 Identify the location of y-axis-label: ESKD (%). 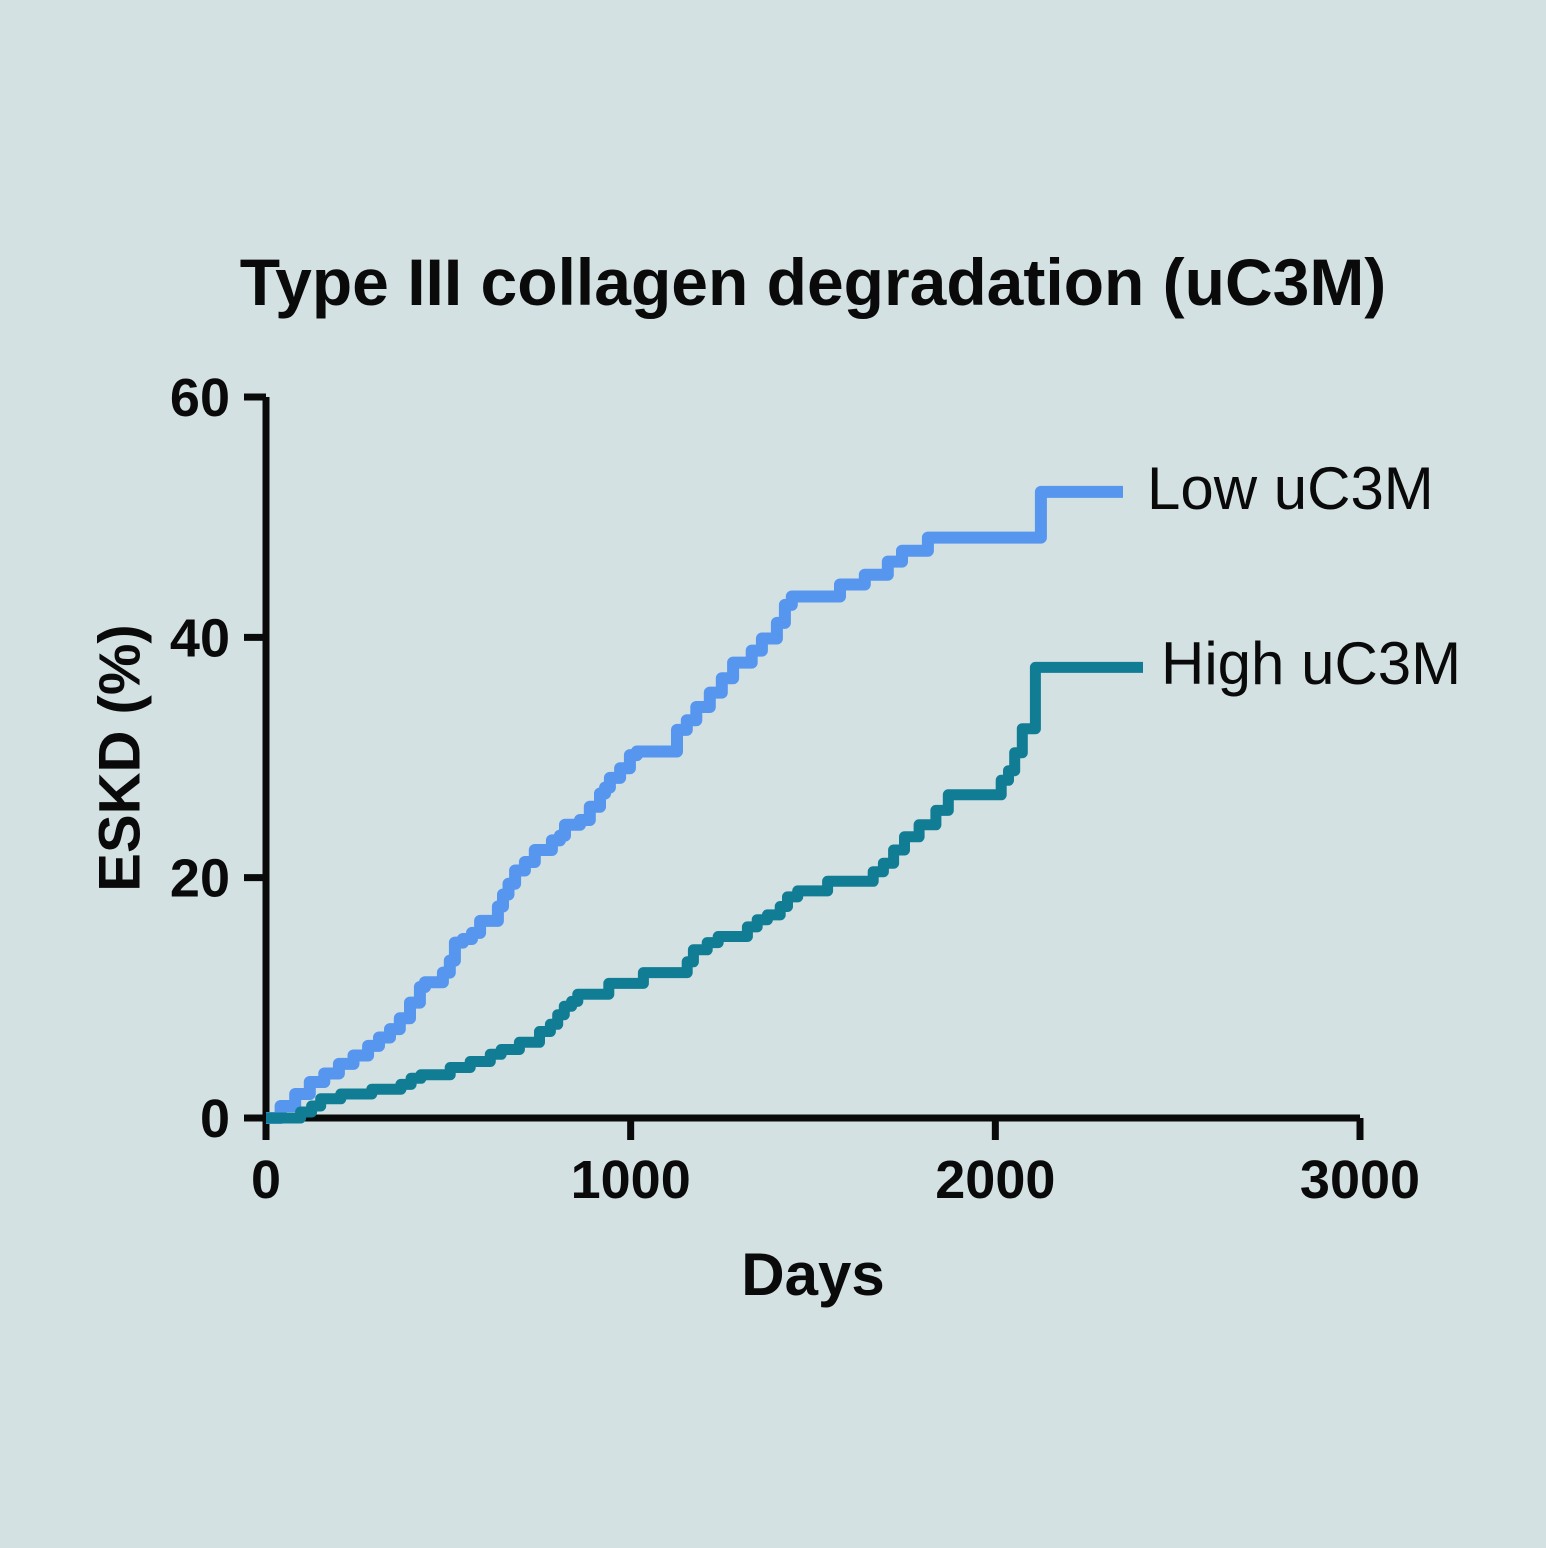
(120, 758).